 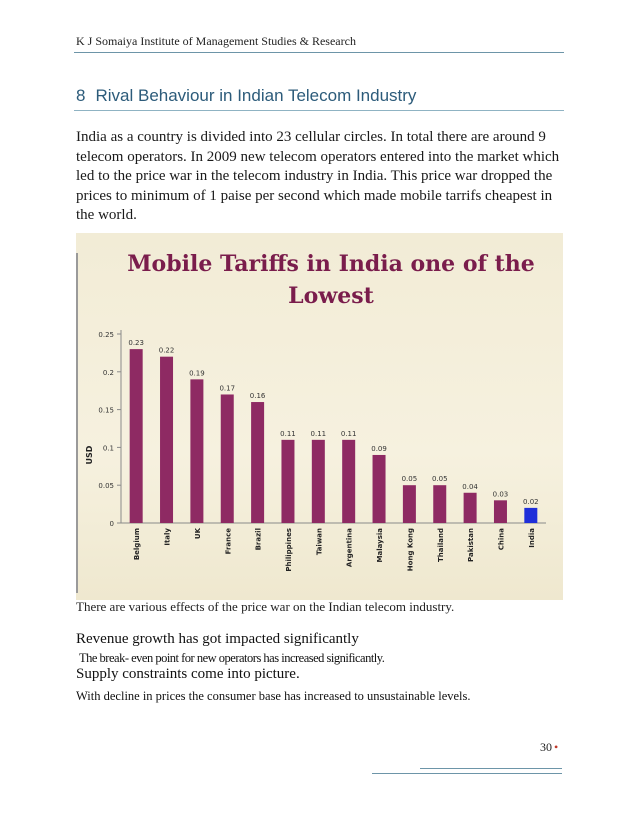 What do you see at coordinates (546, 747) in the screenshot?
I see `page-number-value: 30` at bounding box center [546, 747].